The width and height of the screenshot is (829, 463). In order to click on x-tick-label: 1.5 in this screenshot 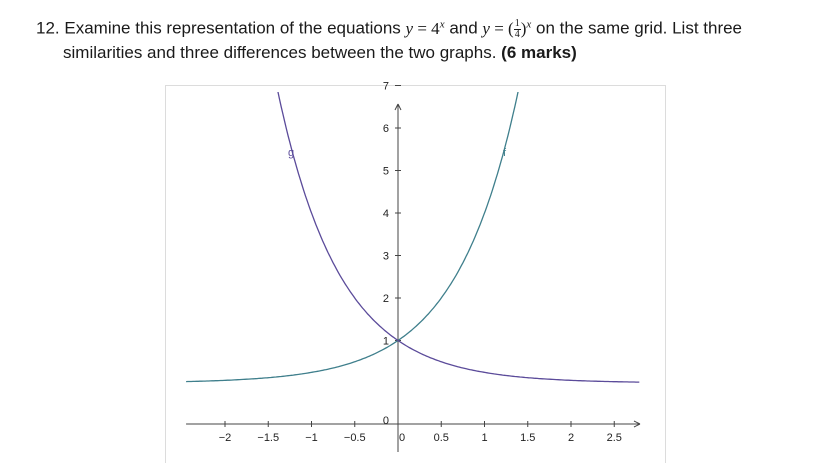, I will do `click(527, 438)`.